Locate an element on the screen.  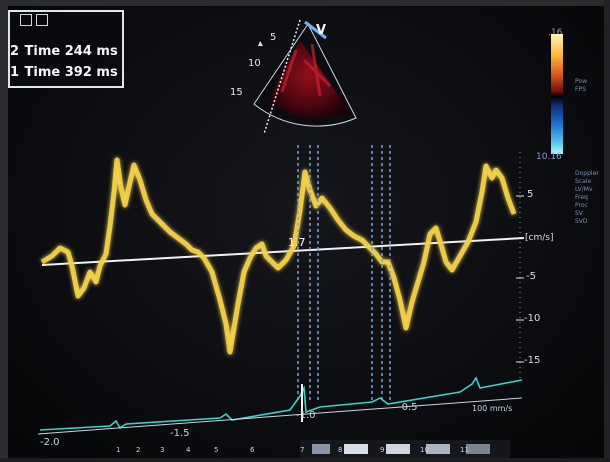
y-tick-label: -10 is located at coordinates (532, 318).